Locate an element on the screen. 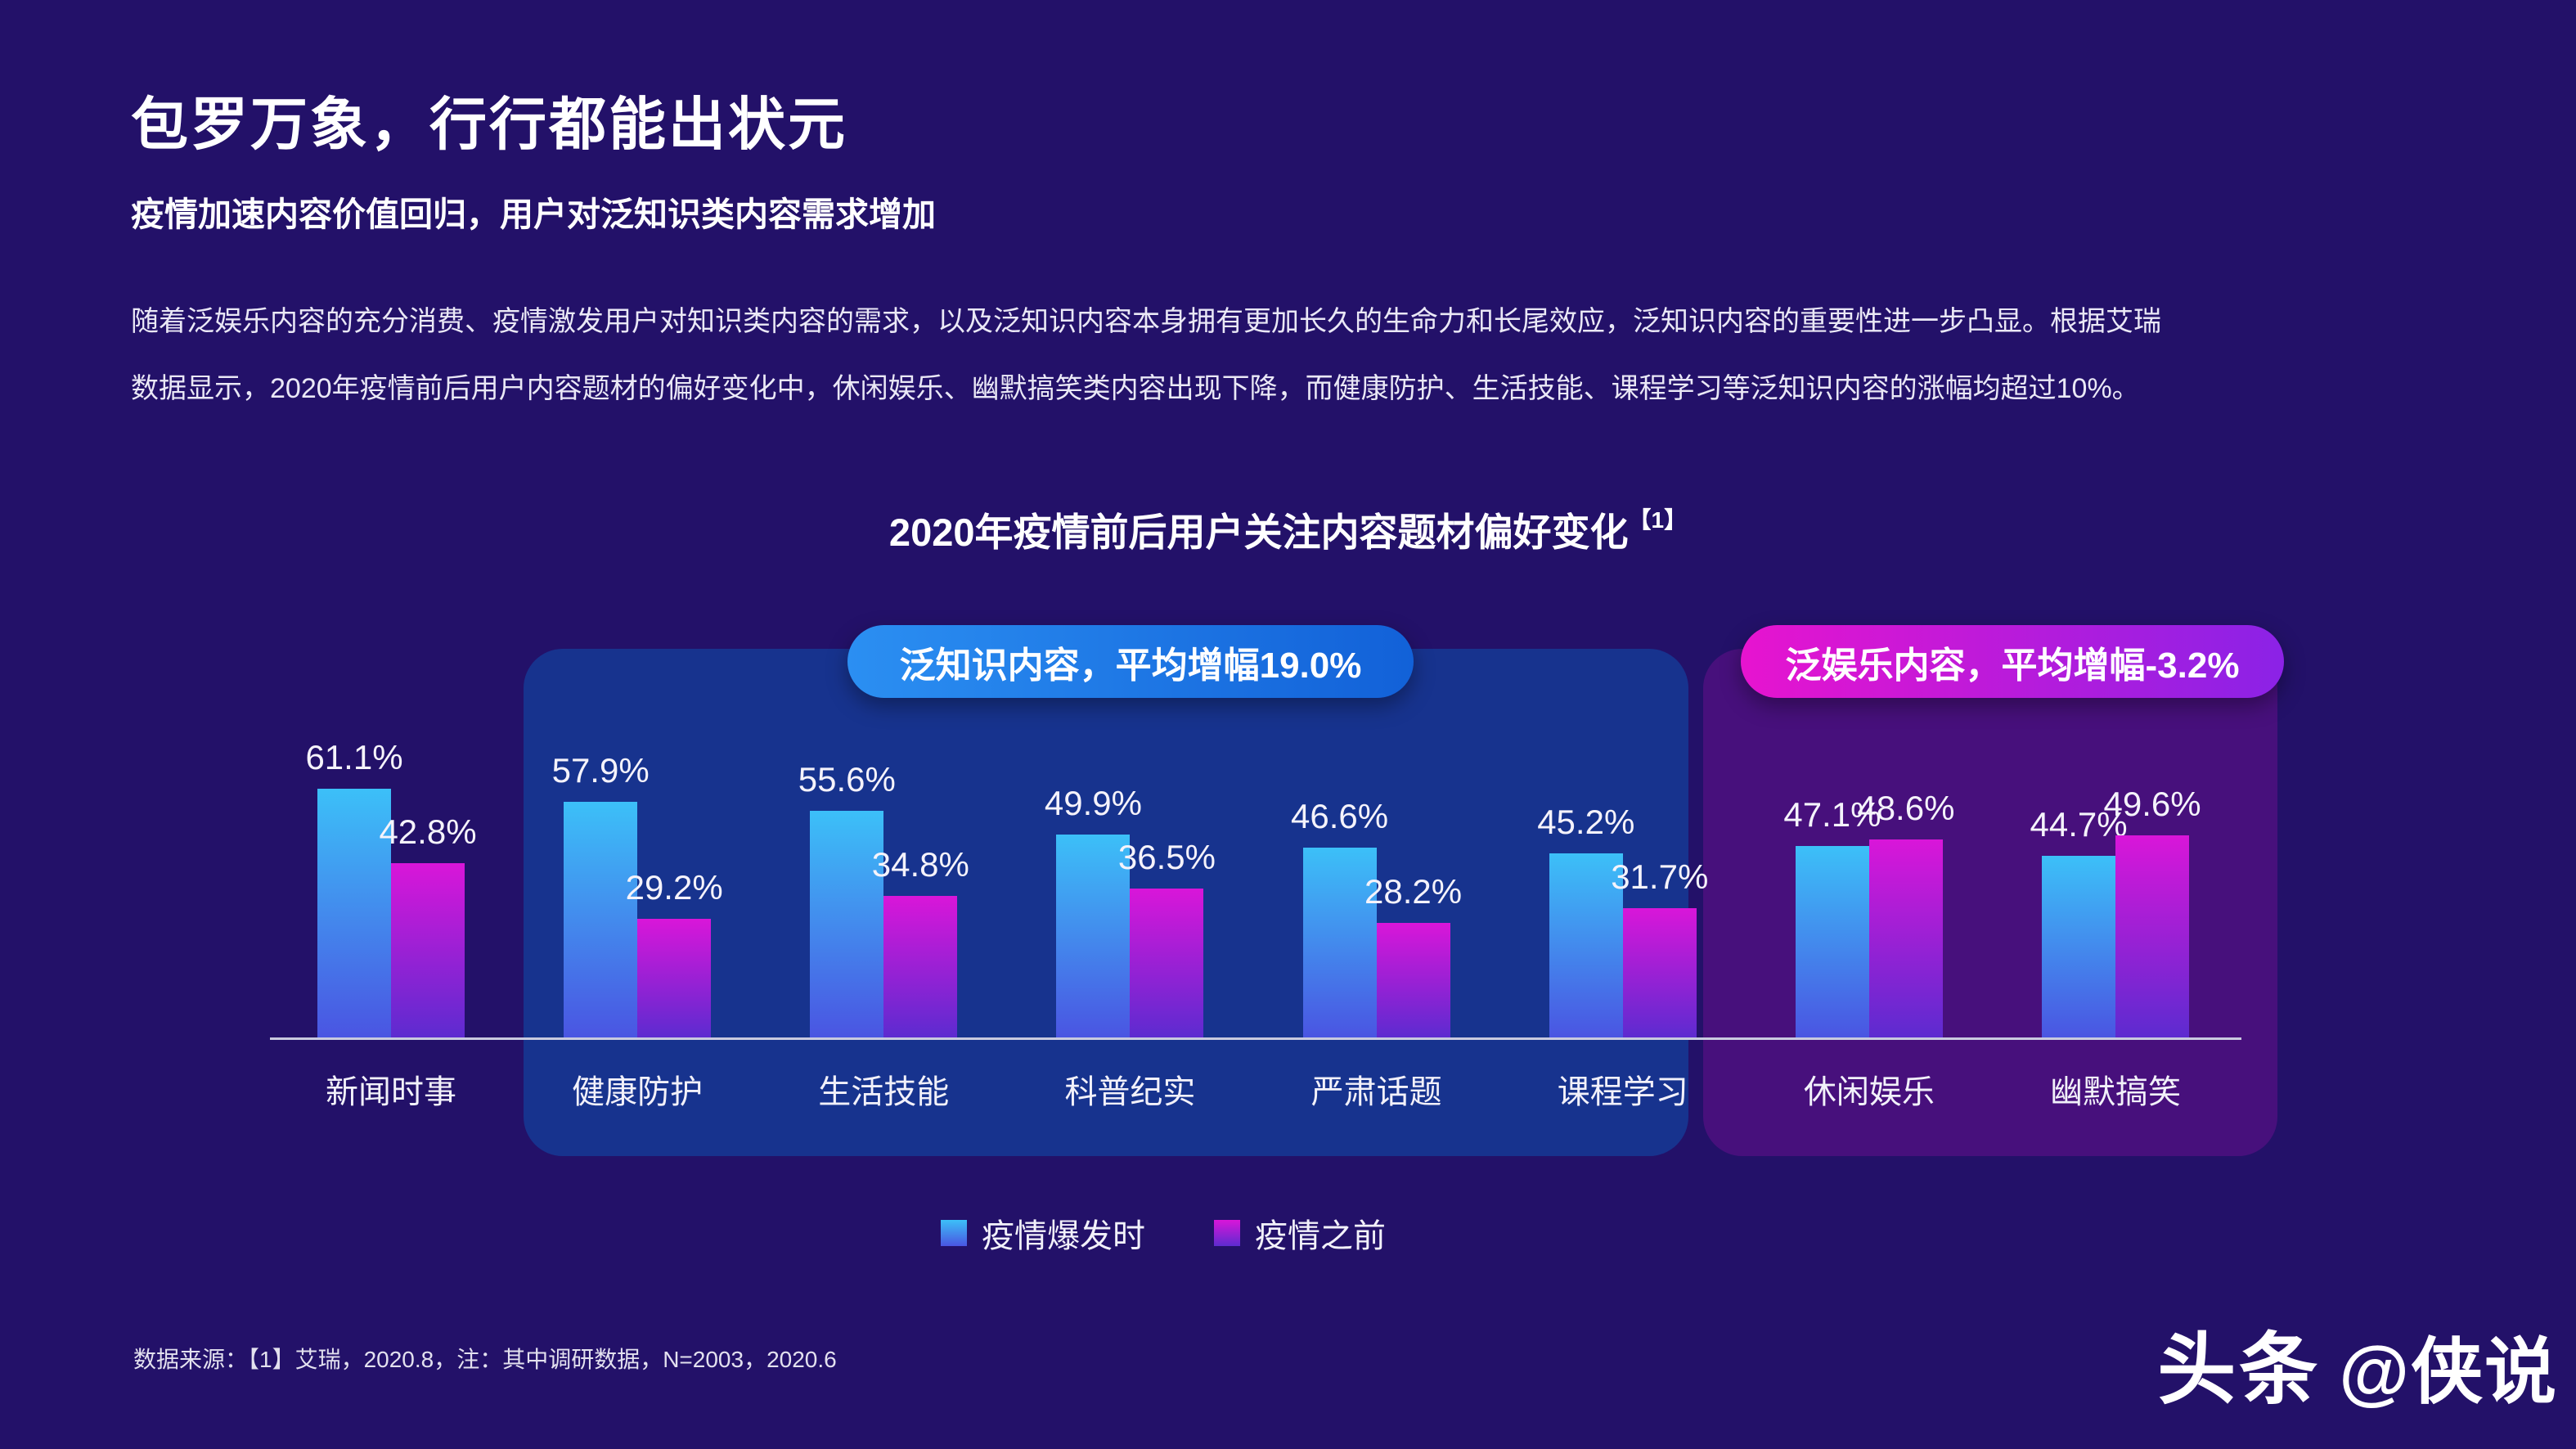  category-label: 休闲娱乐 is located at coordinates (1869, 1092).